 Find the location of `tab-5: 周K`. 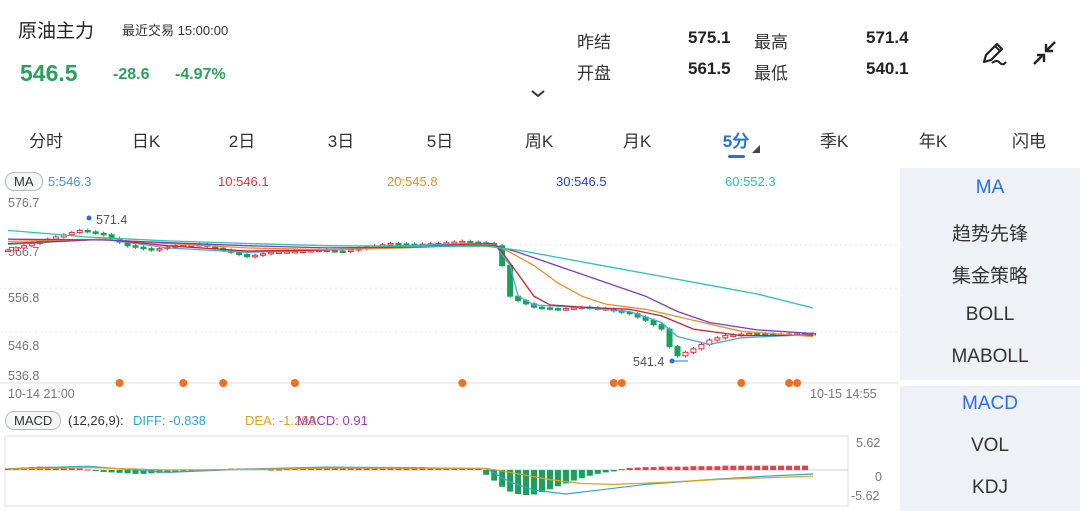

tab-5: 周K is located at coordinates (539, 141).